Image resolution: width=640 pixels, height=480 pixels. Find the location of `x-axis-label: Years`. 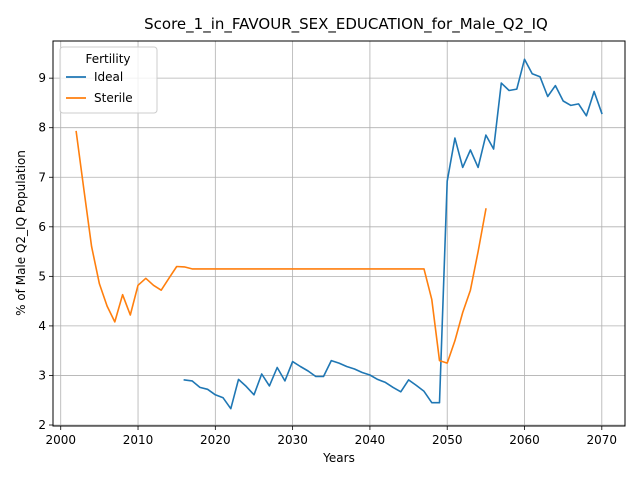

x-axis-label: Years is located at coordinates (338, 458).